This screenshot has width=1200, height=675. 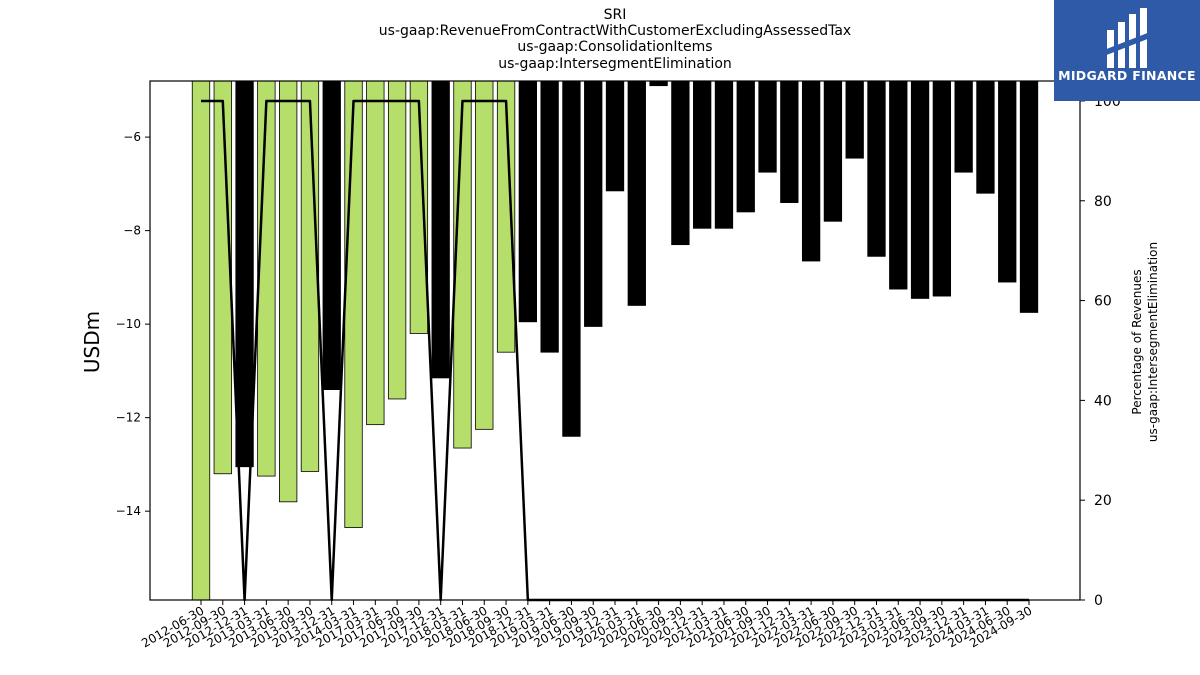 I want to click on y-tick-label: −6, so click(x=132, y=137).